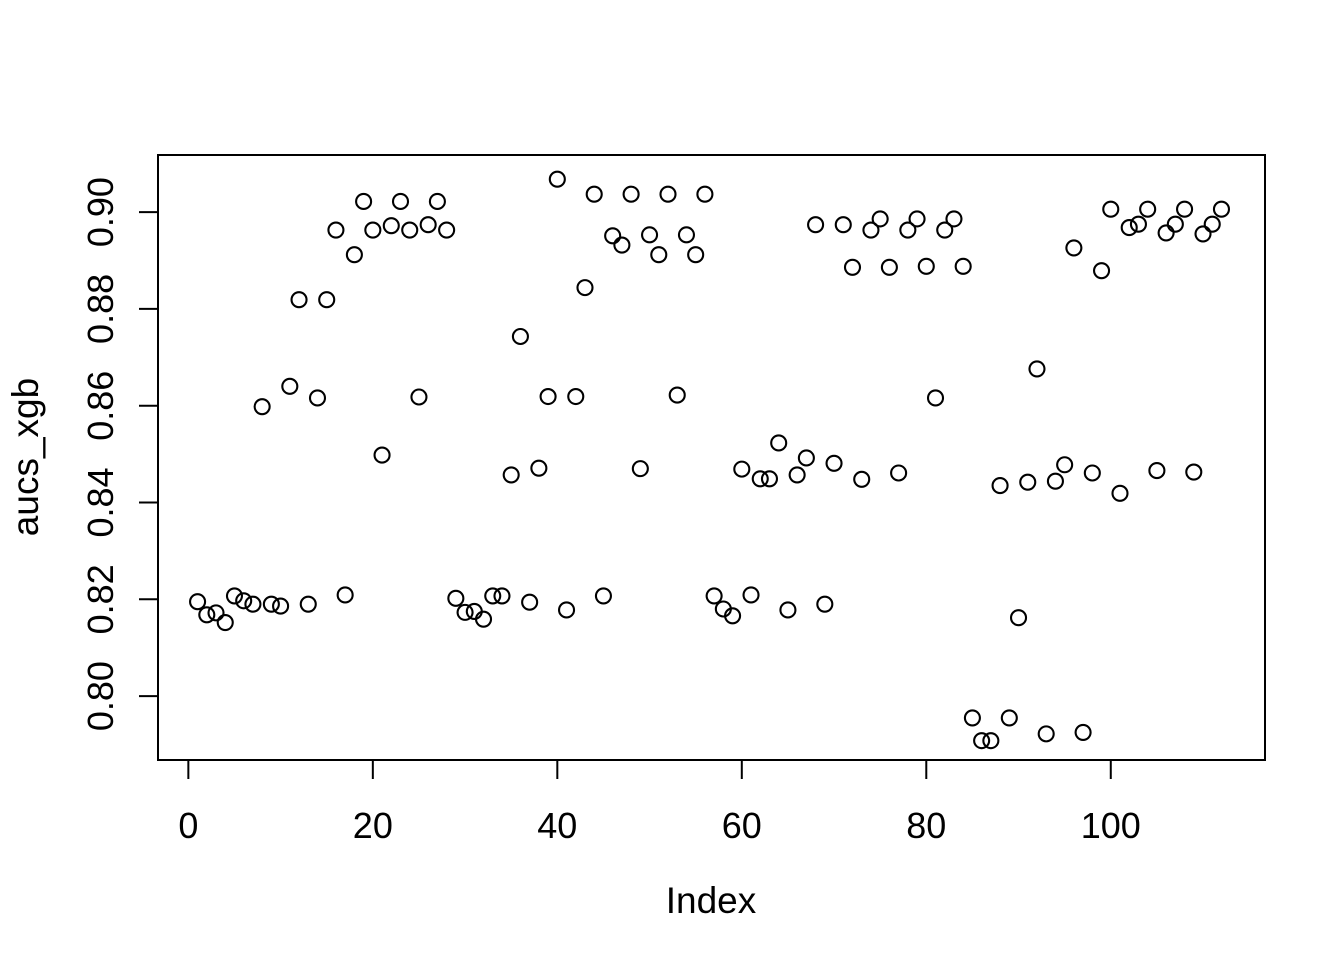  Describe the element at coordinates (25, 457) in the screenshot. I see `y-axis-title: aucs_xgb` at that location.